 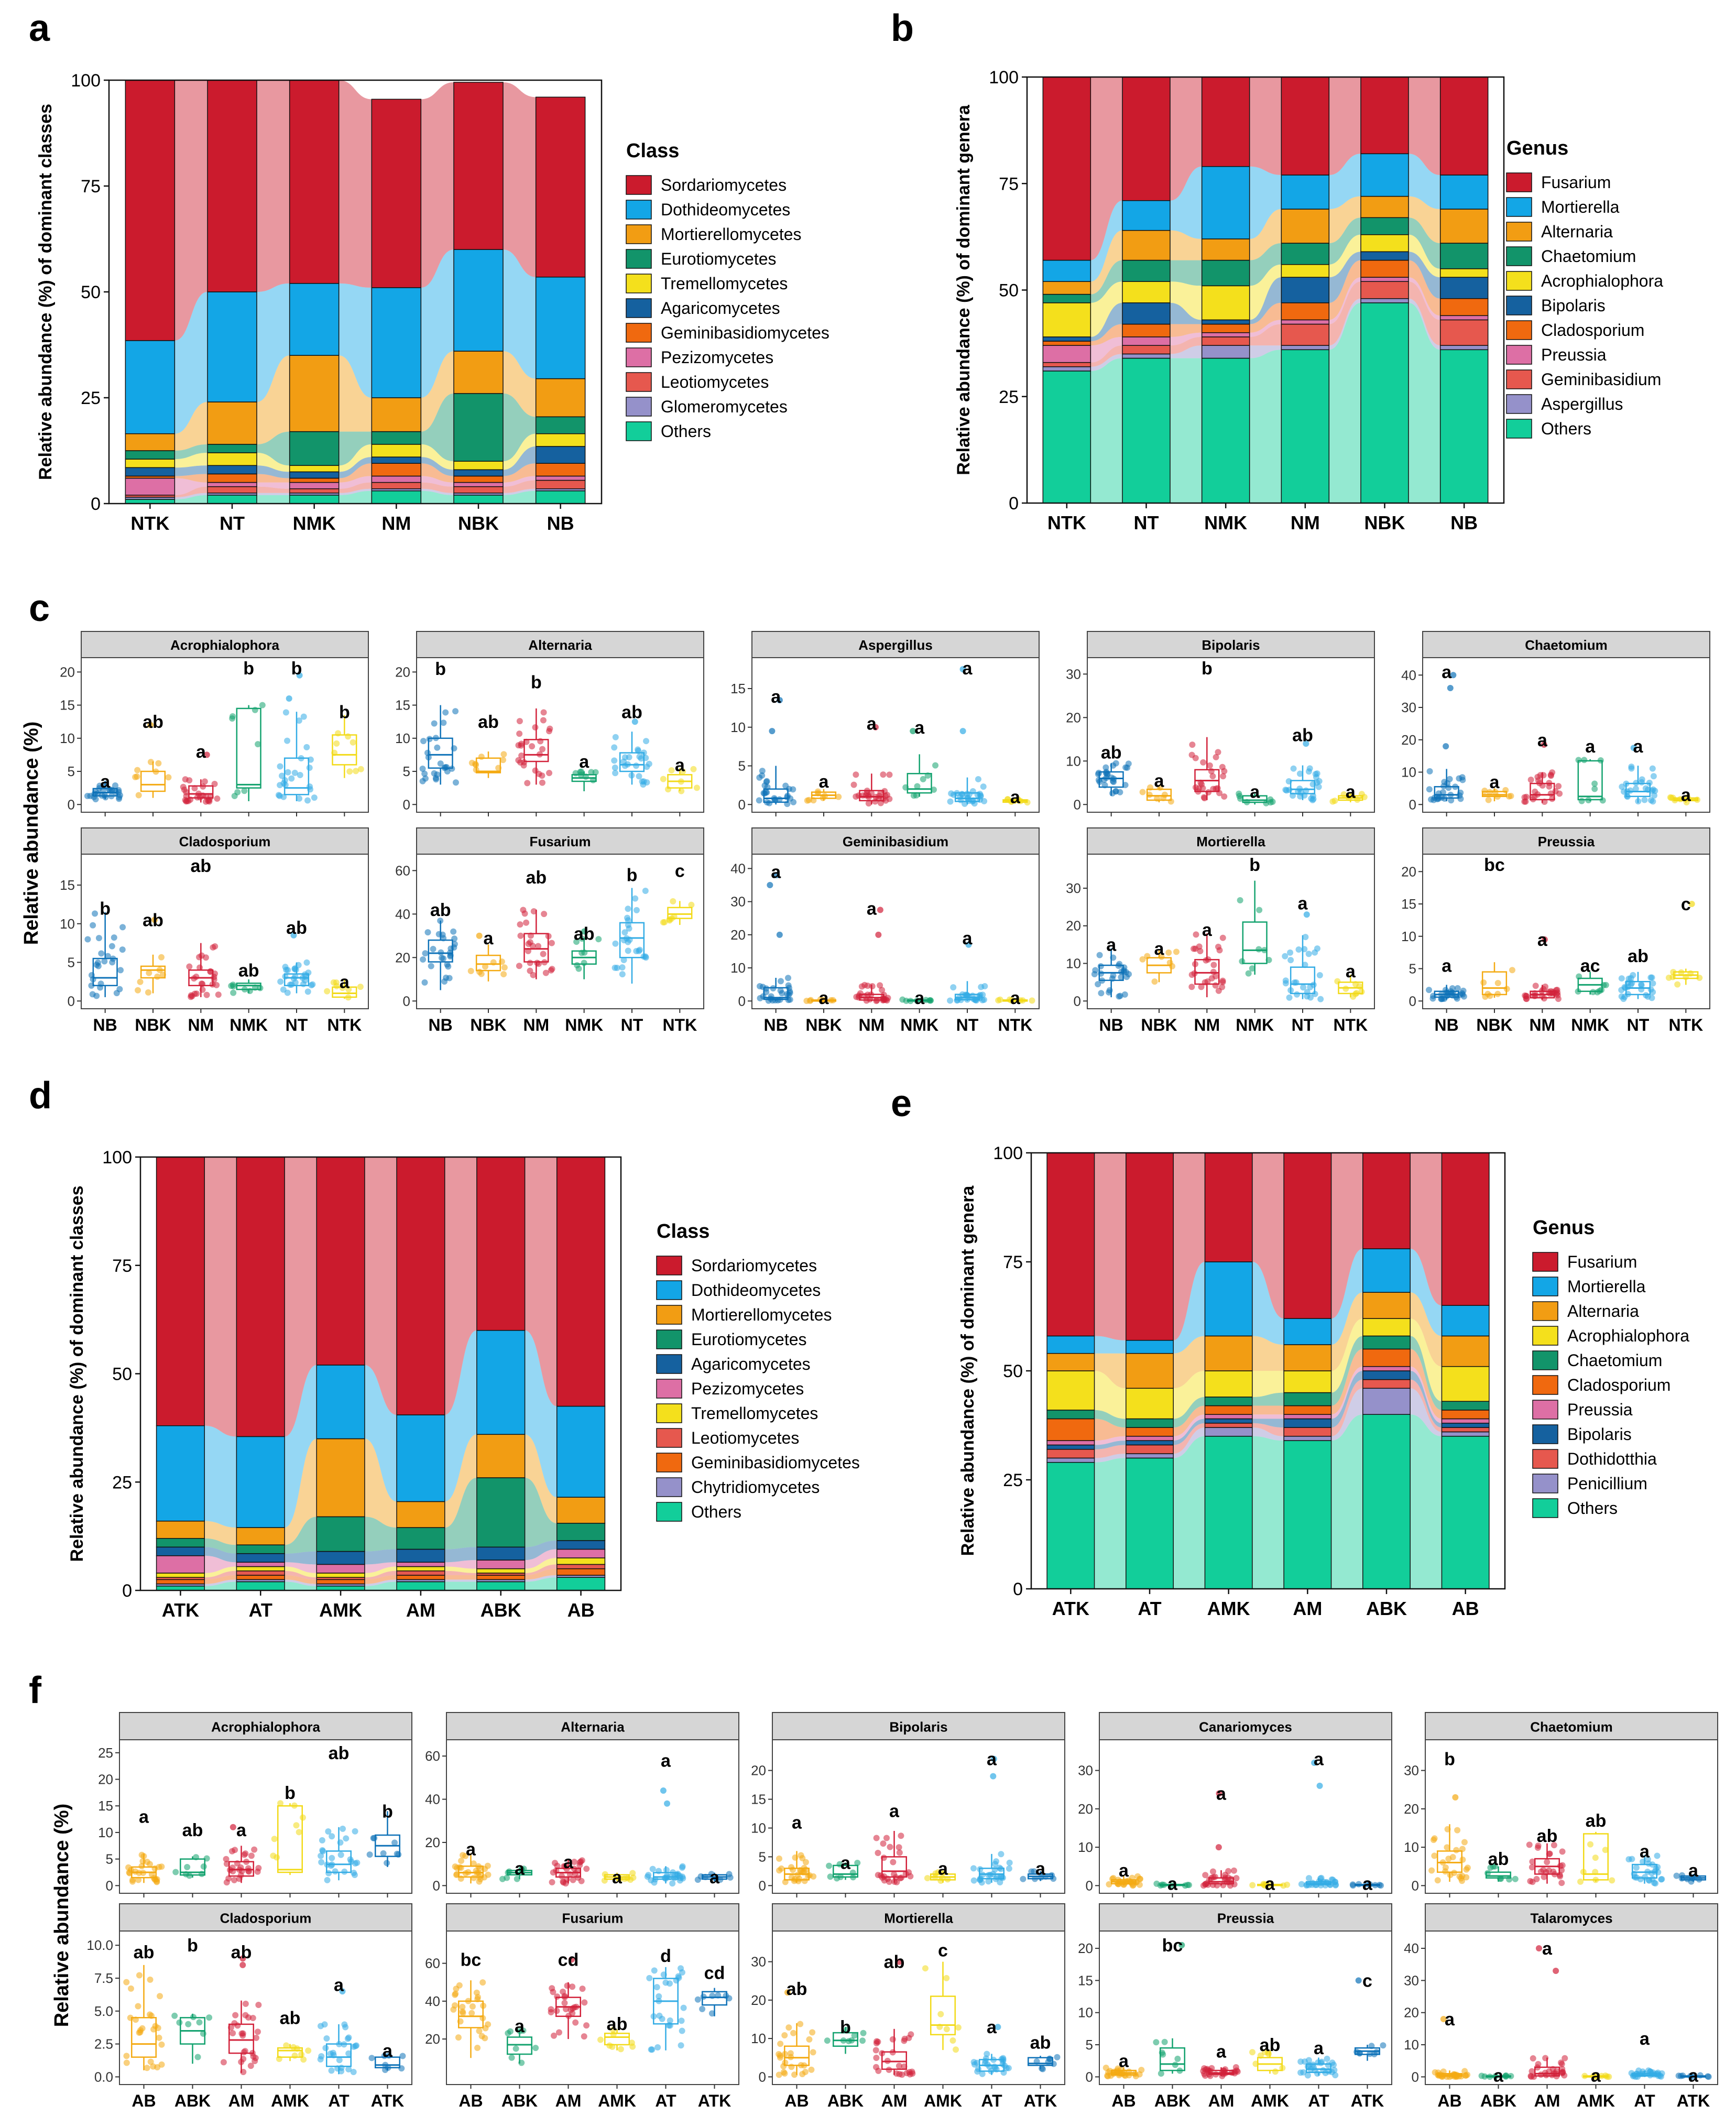 What do you see at coordinates (340, 1582) in the screenshot?
I see `bar-segment-geminibasidiomycetes` at bounding box center [340, 1582].